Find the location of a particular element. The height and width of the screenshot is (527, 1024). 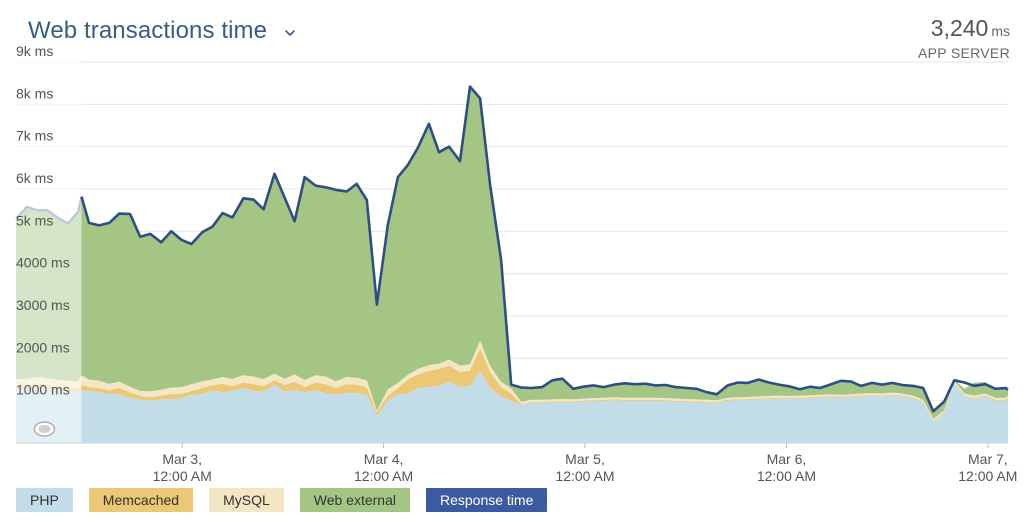

y-tick-label: 5k ms is located at coordinates (34, 220).